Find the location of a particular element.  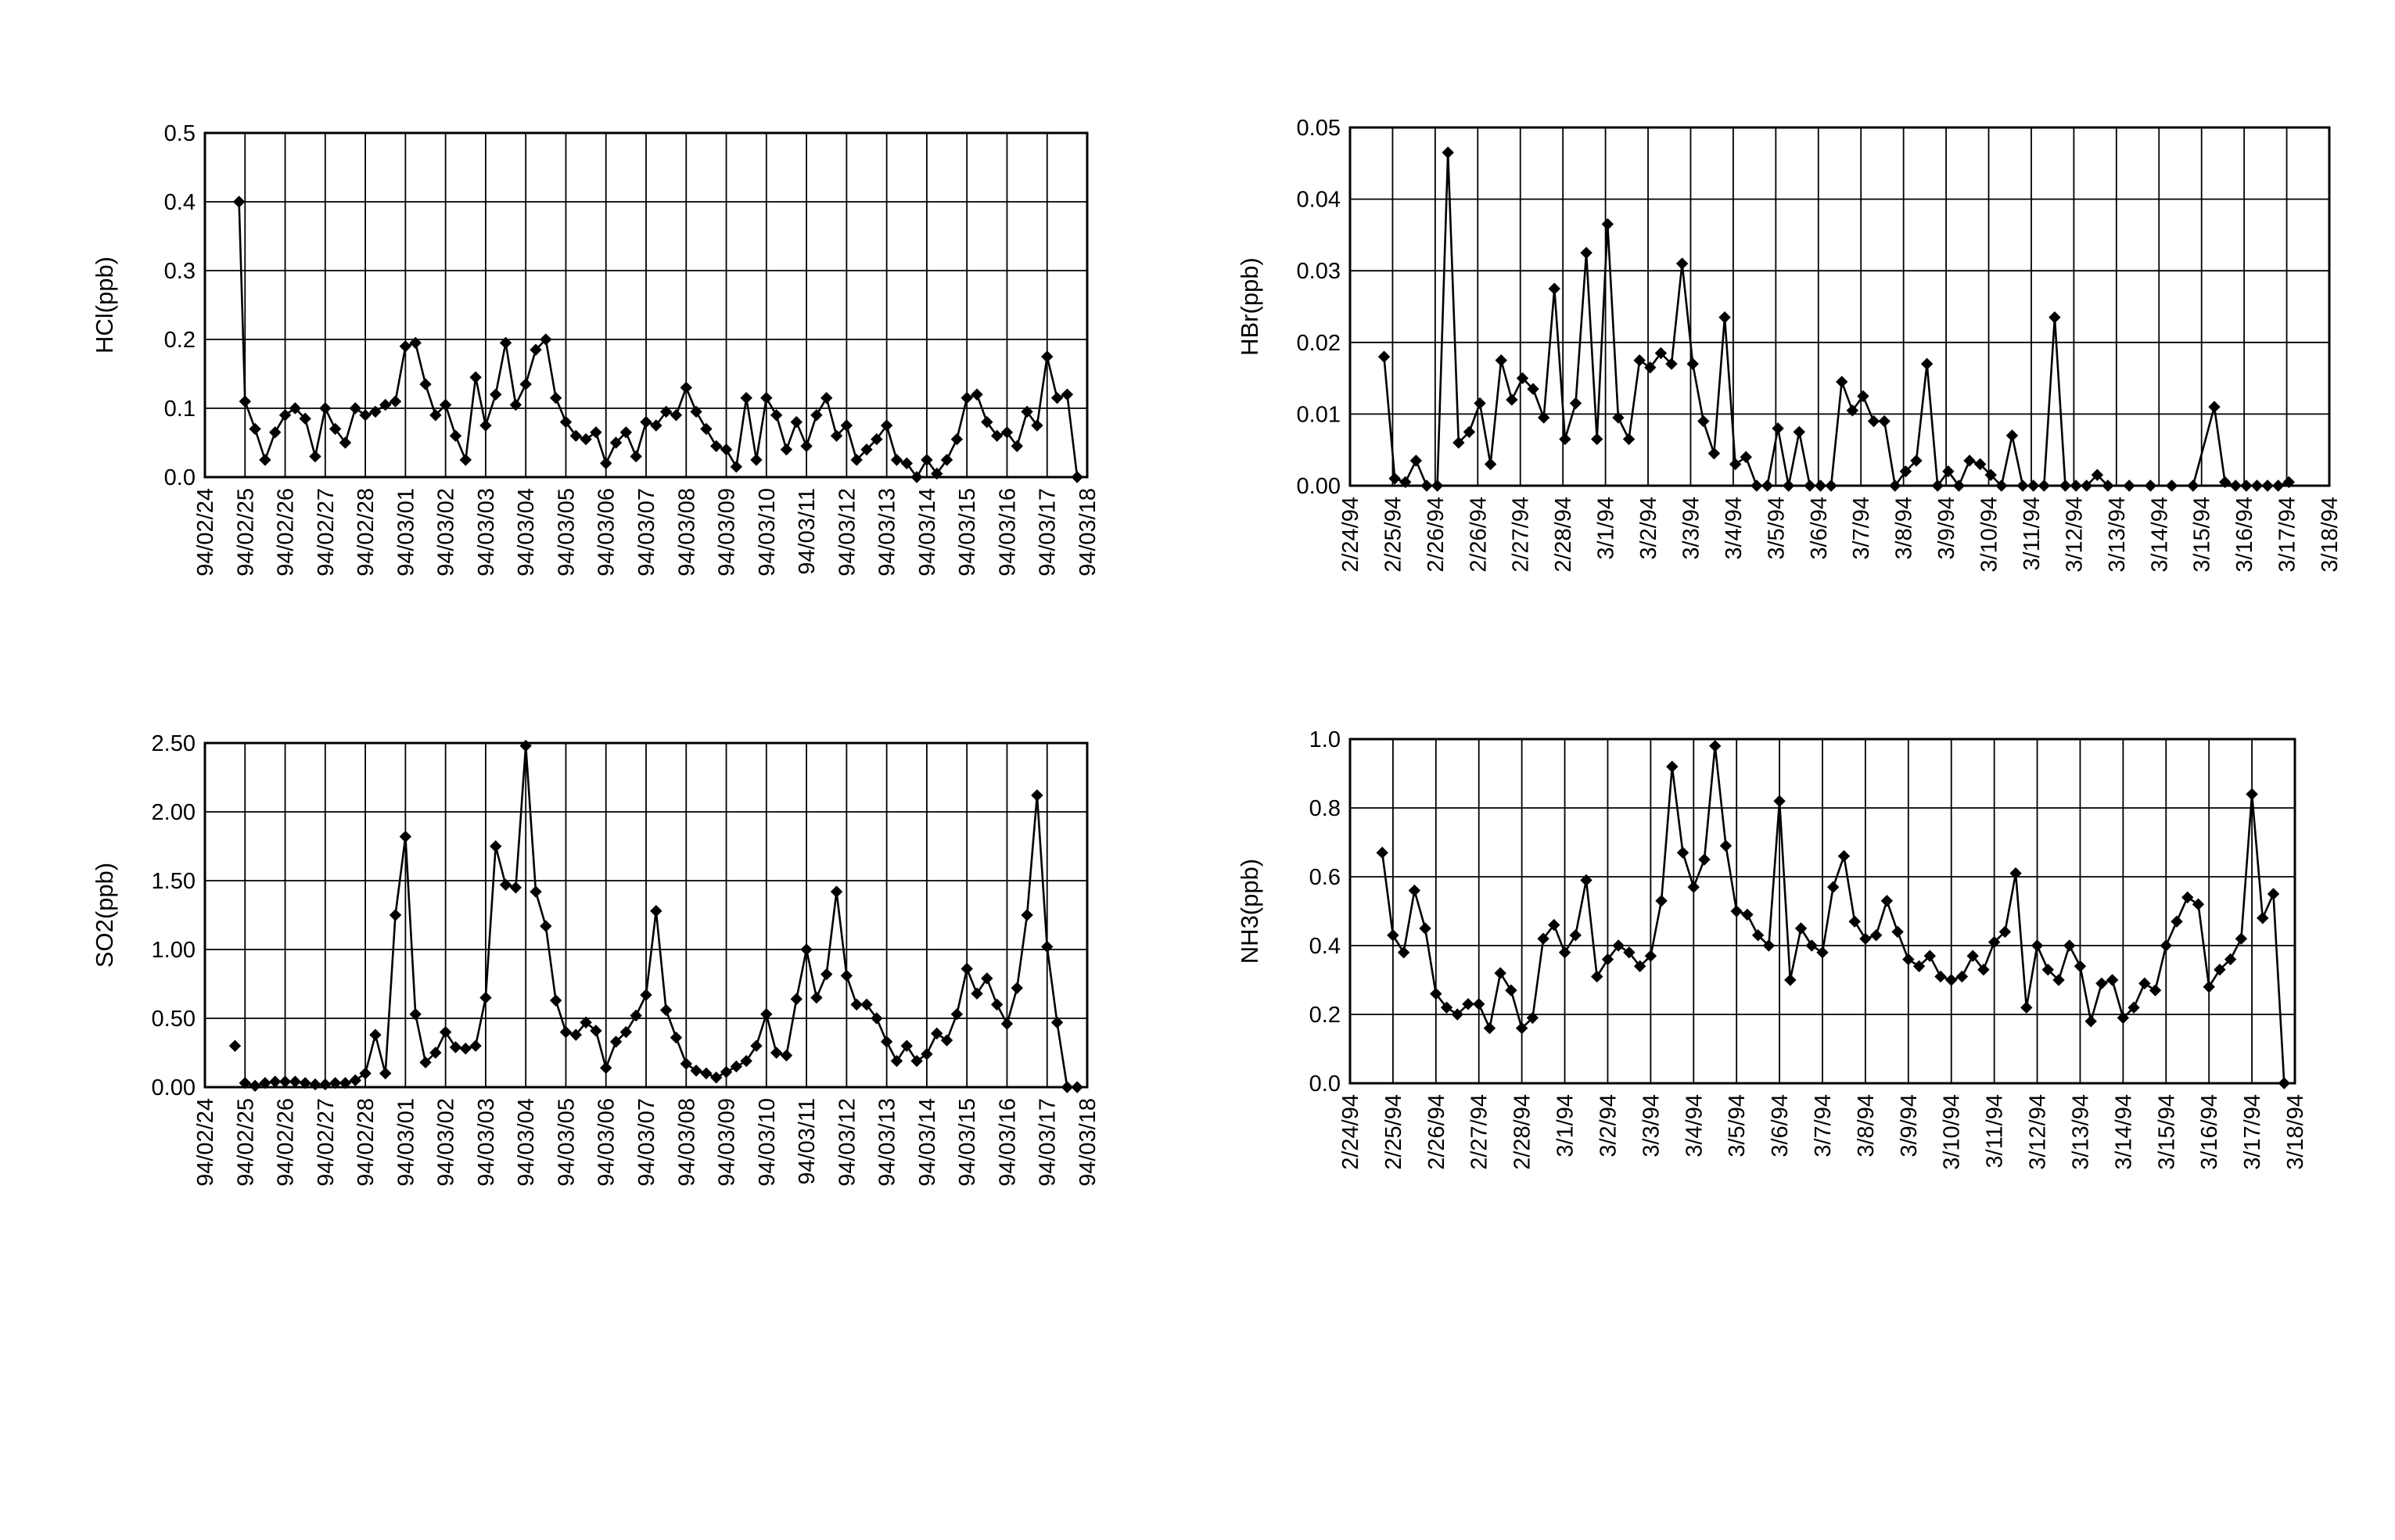

so2-ytick-label: 1.00 is located at coordinates (174, 950).